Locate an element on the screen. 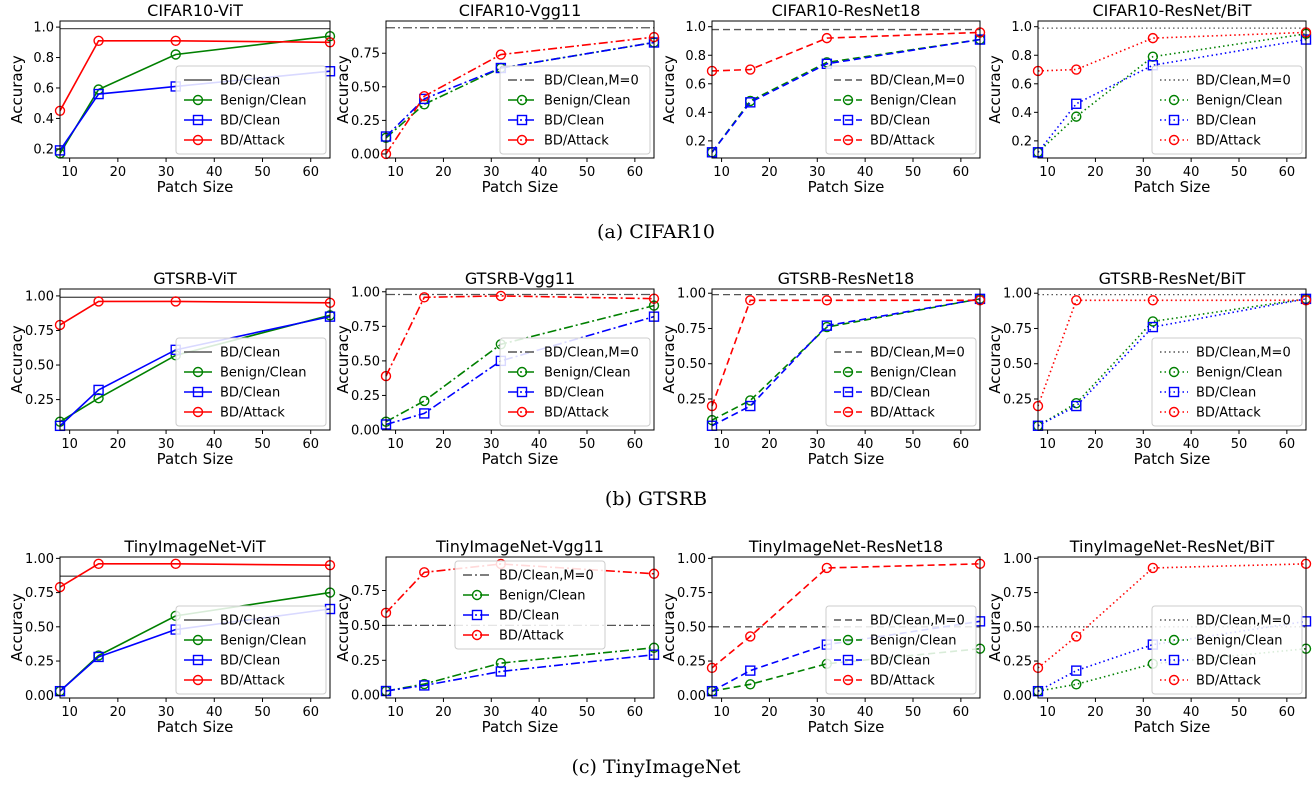  y-tick-label: 0.2 is located at coordinates (43, 149).